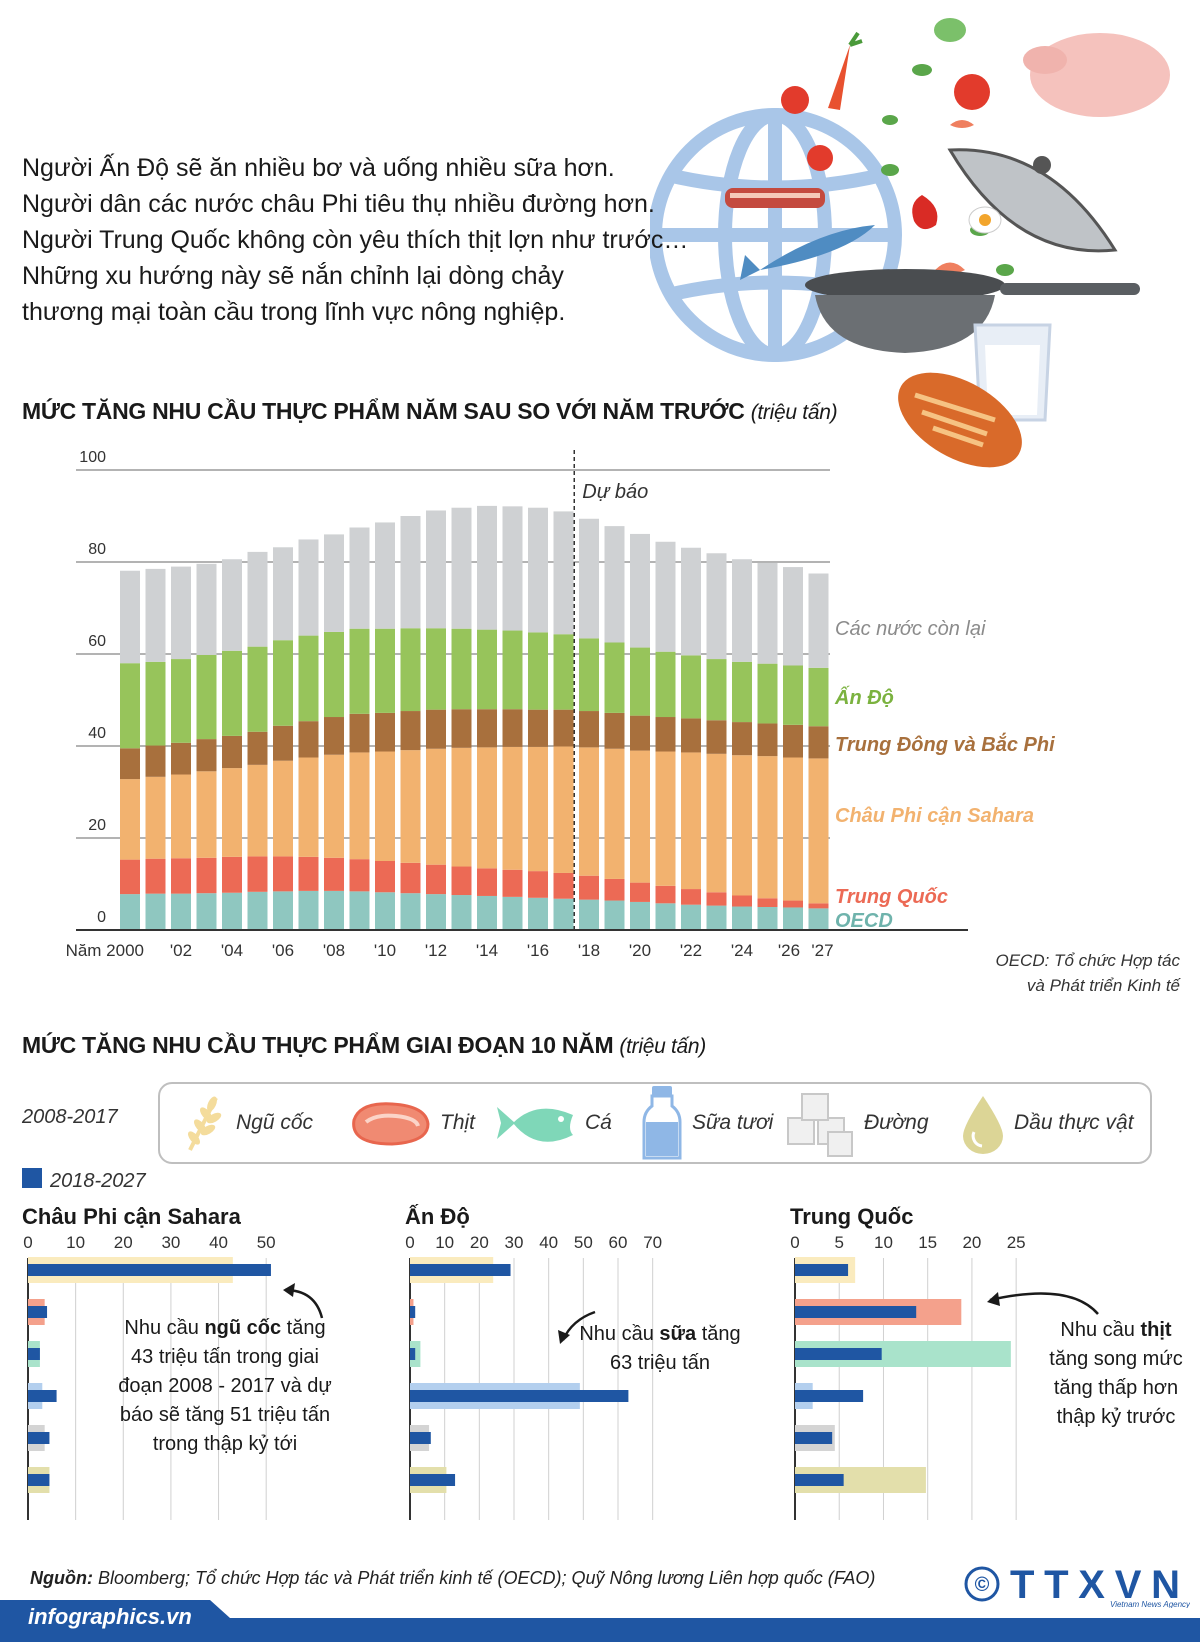 The image size is (1200, 1642). Describe the element at coordinates (385, 950) in the screenshot. I see `x-tick-label: '10` at that location.